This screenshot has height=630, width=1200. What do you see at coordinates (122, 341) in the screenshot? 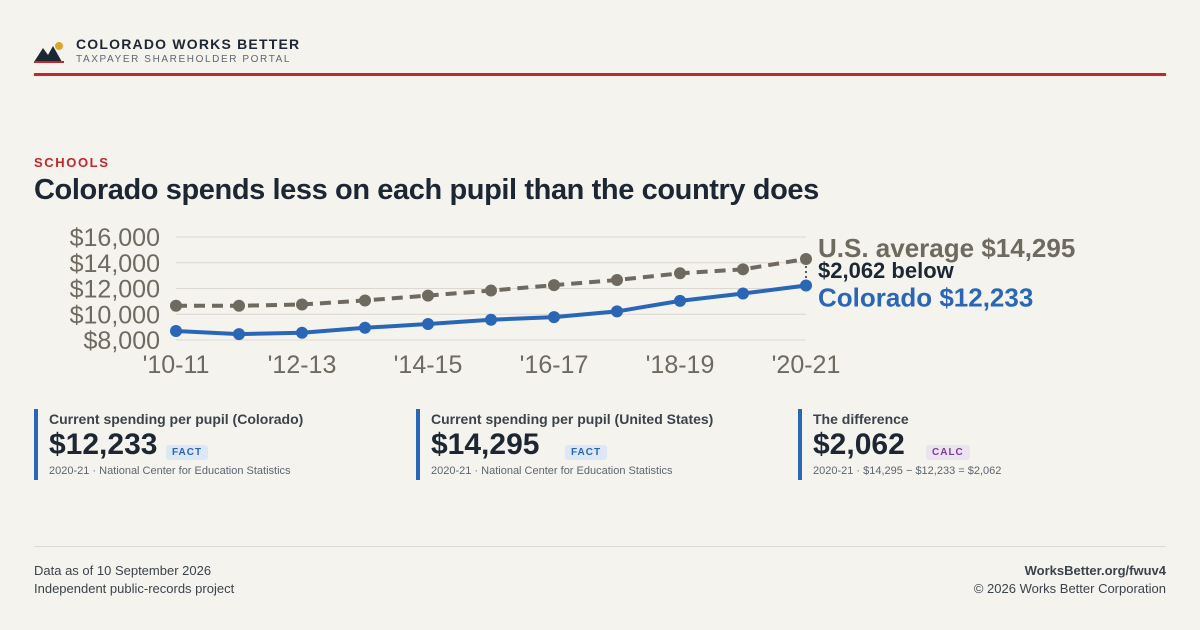
I see `y-tick-label: $8,000` at bounding box center [122, 341].